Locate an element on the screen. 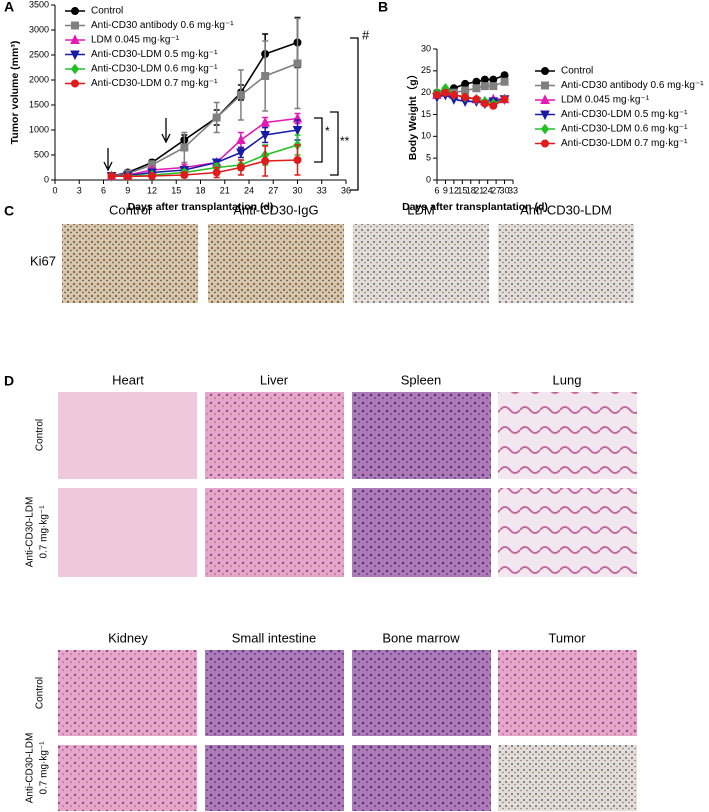 This screenshot has height=812, width=709. y-tick-label: 15 is located at coordinates (426, 114).